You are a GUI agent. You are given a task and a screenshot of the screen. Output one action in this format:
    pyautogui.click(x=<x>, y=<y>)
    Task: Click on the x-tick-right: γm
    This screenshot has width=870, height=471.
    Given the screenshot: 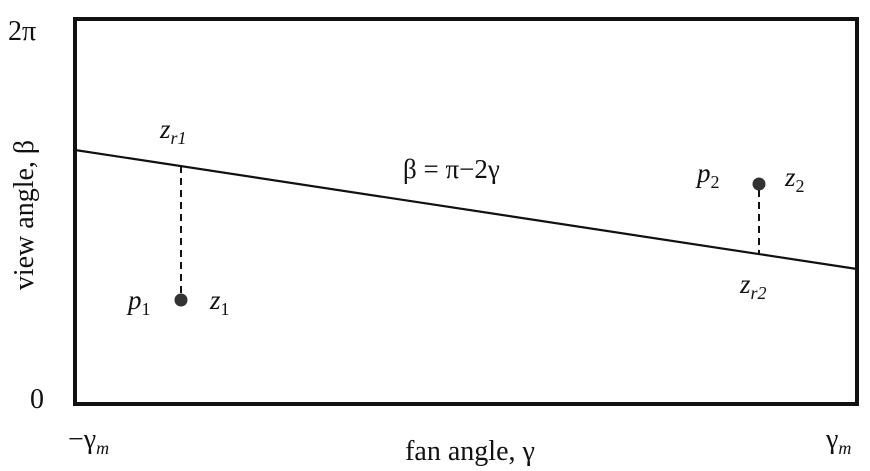 What is the action you would take?
    pyautogui.click(x=838, y=441)
    